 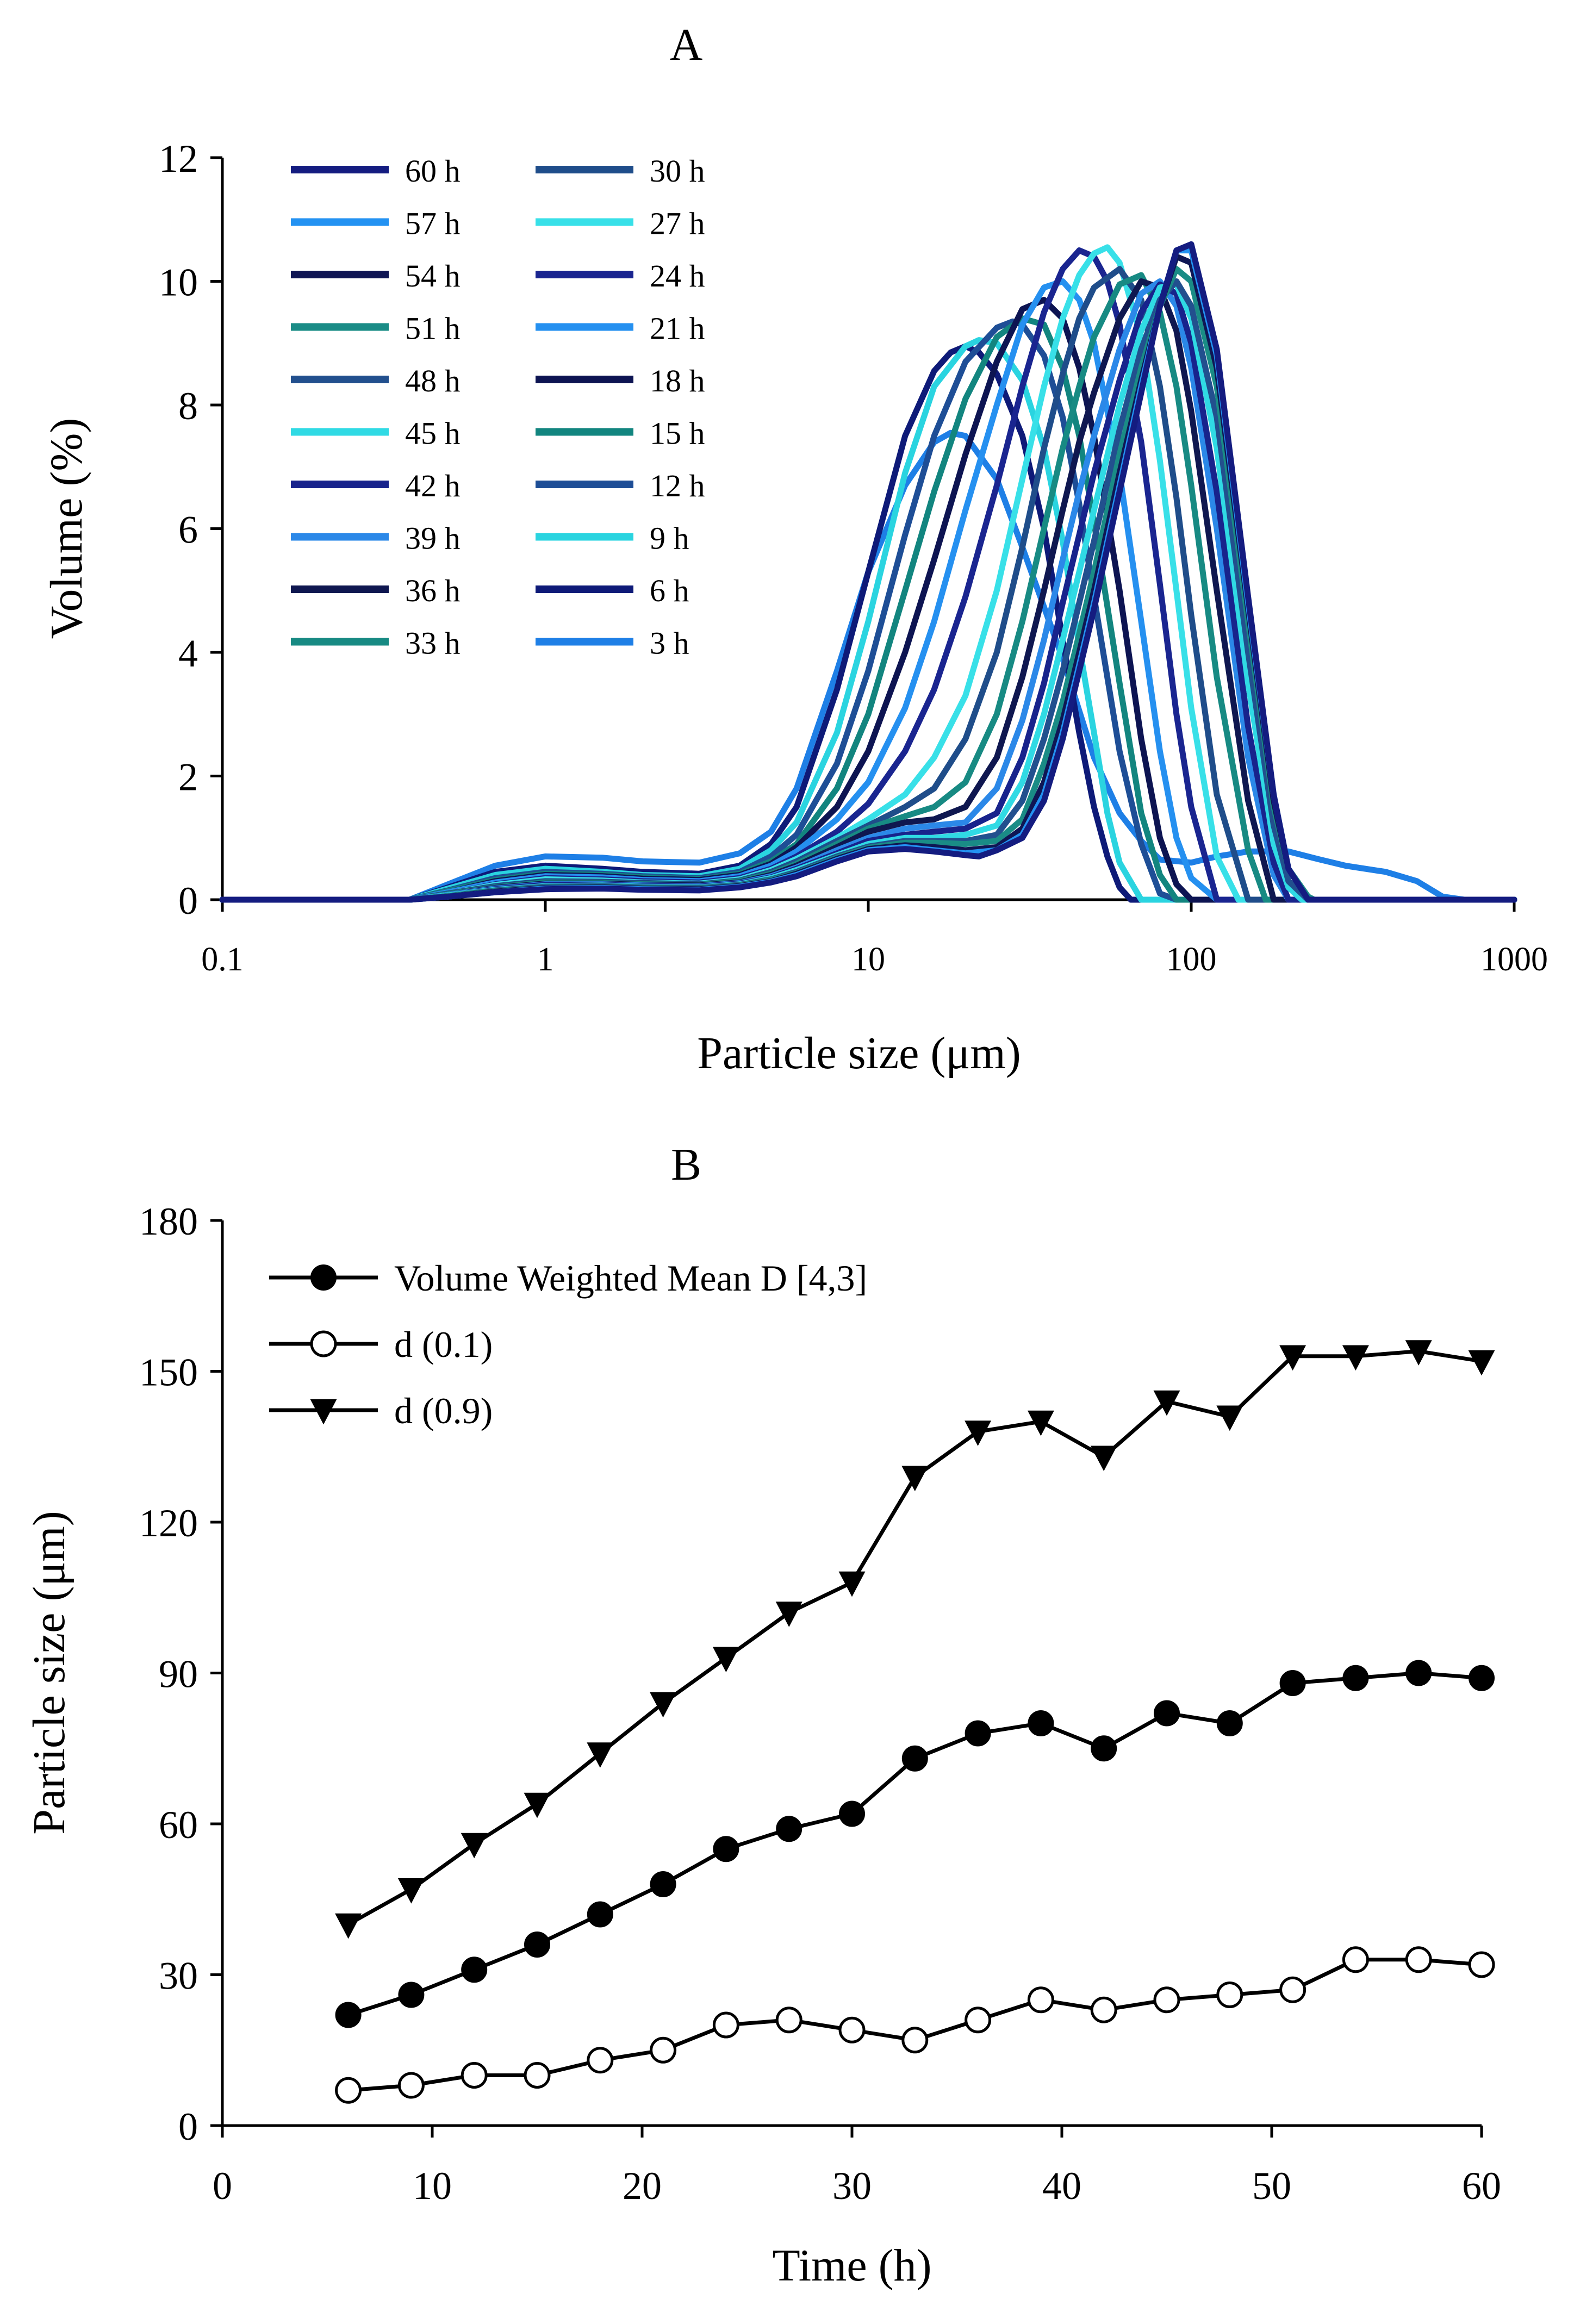 What do you see at coordinates (1514, 959) in the screenshot?
I see `panel-a-x-tick-label: 1000` at bounding box center [1514, 959].